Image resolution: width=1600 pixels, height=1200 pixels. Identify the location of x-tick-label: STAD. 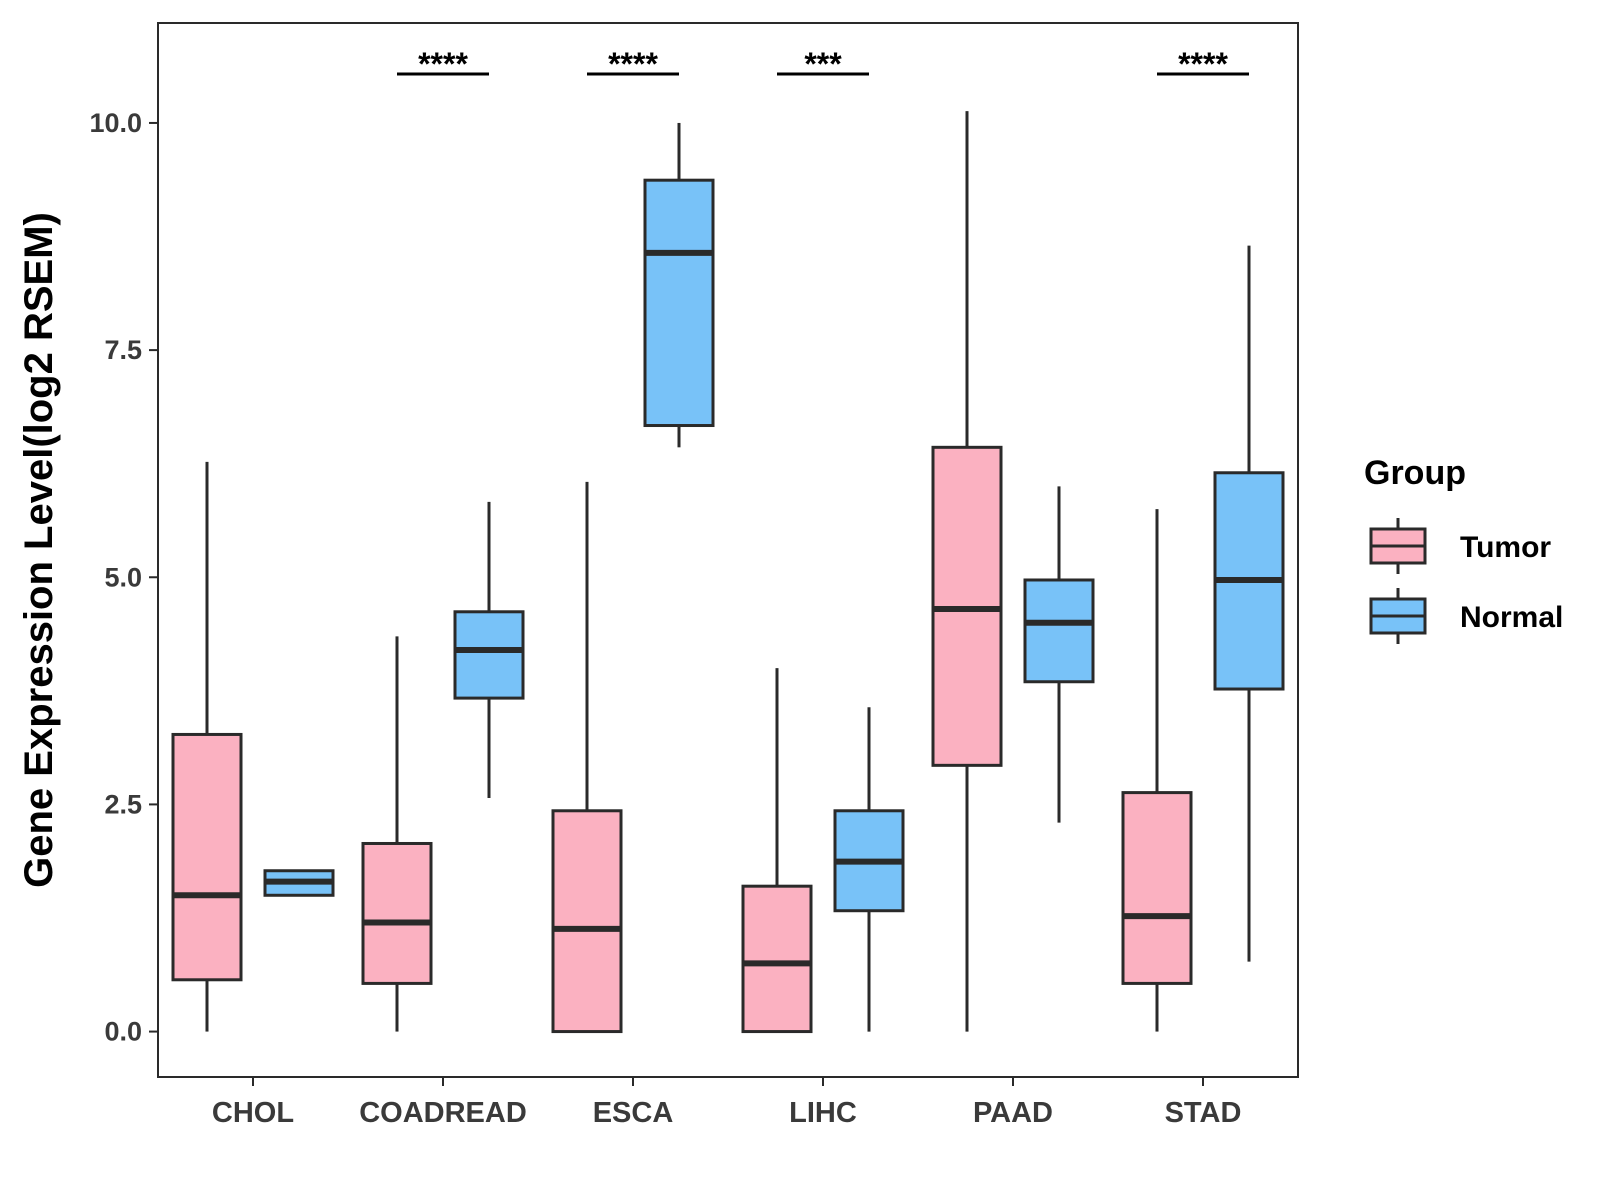
(1203, 1113).